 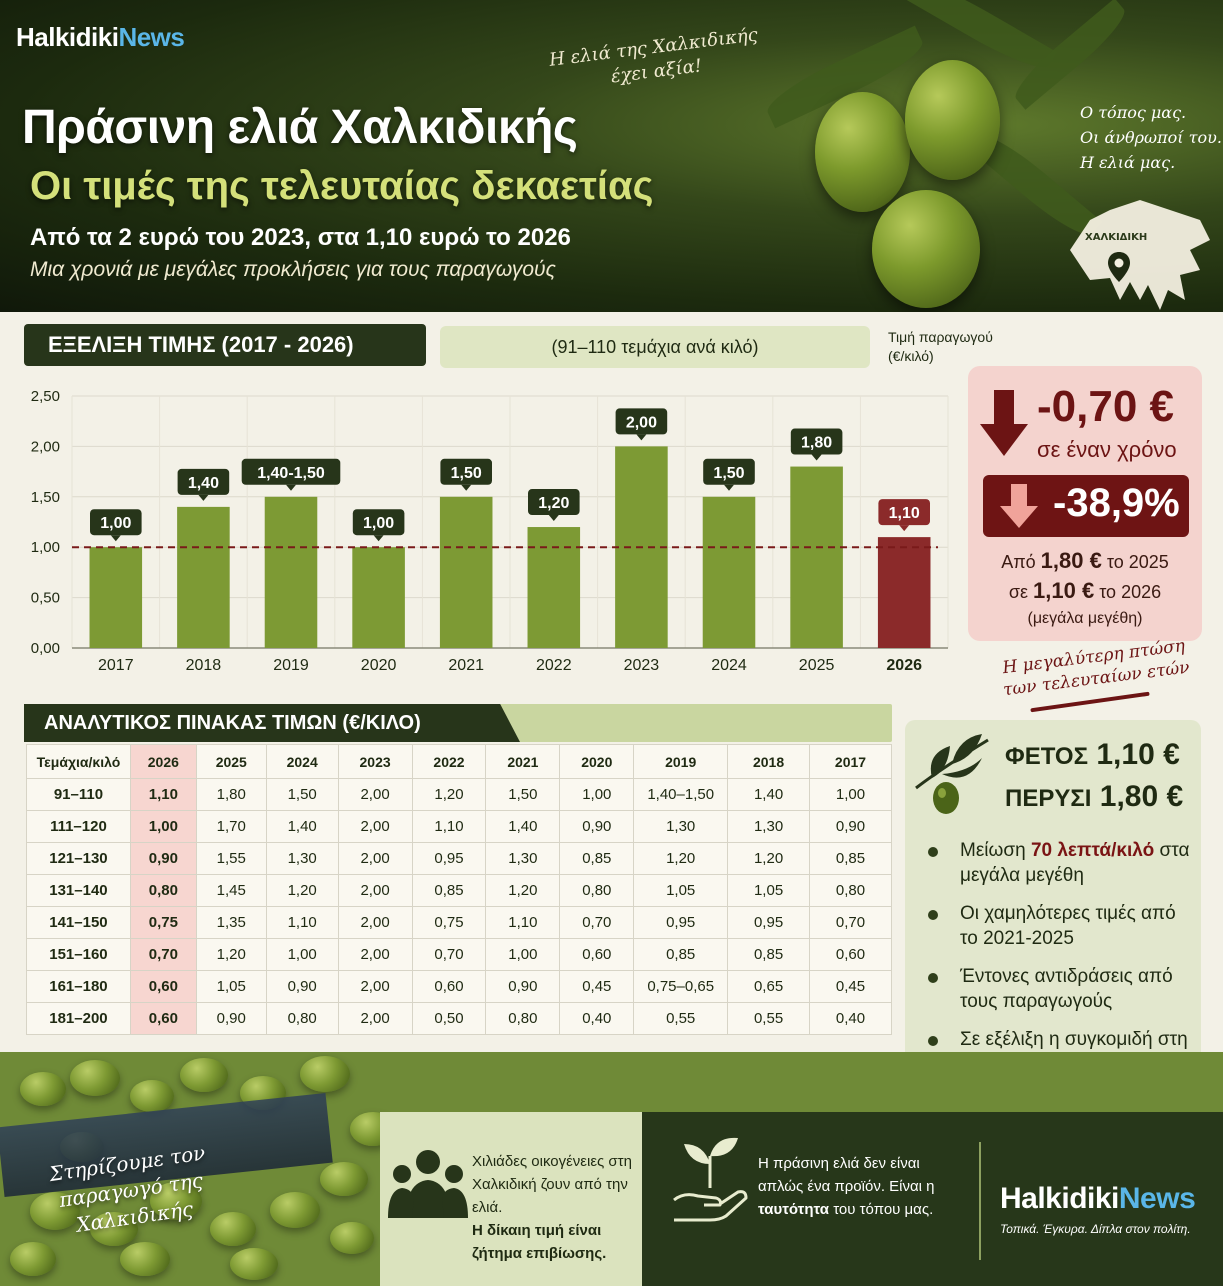 I want to click on footer-slogan: Τοπικά. Έγκυρα. Δίπλα στον πολίτη., so click(x=1095, y=1229).